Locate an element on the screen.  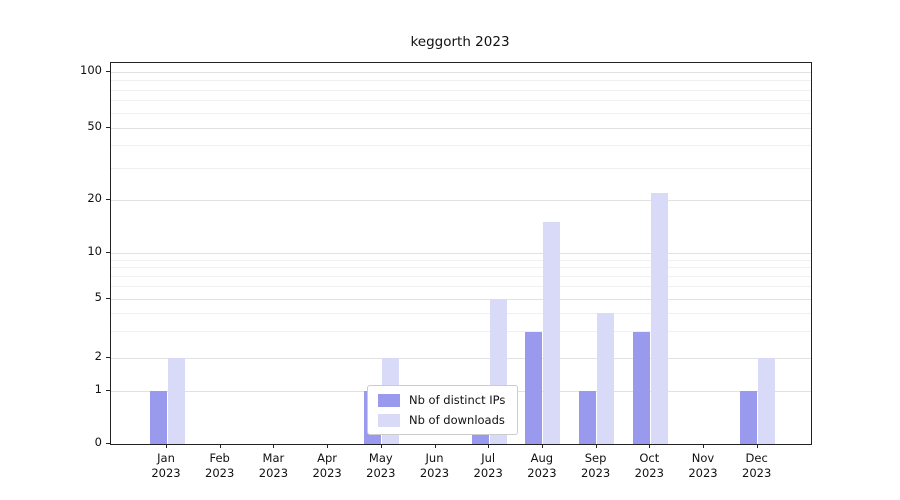
x-axis-month: Feb is located at coordinates (219, 458).